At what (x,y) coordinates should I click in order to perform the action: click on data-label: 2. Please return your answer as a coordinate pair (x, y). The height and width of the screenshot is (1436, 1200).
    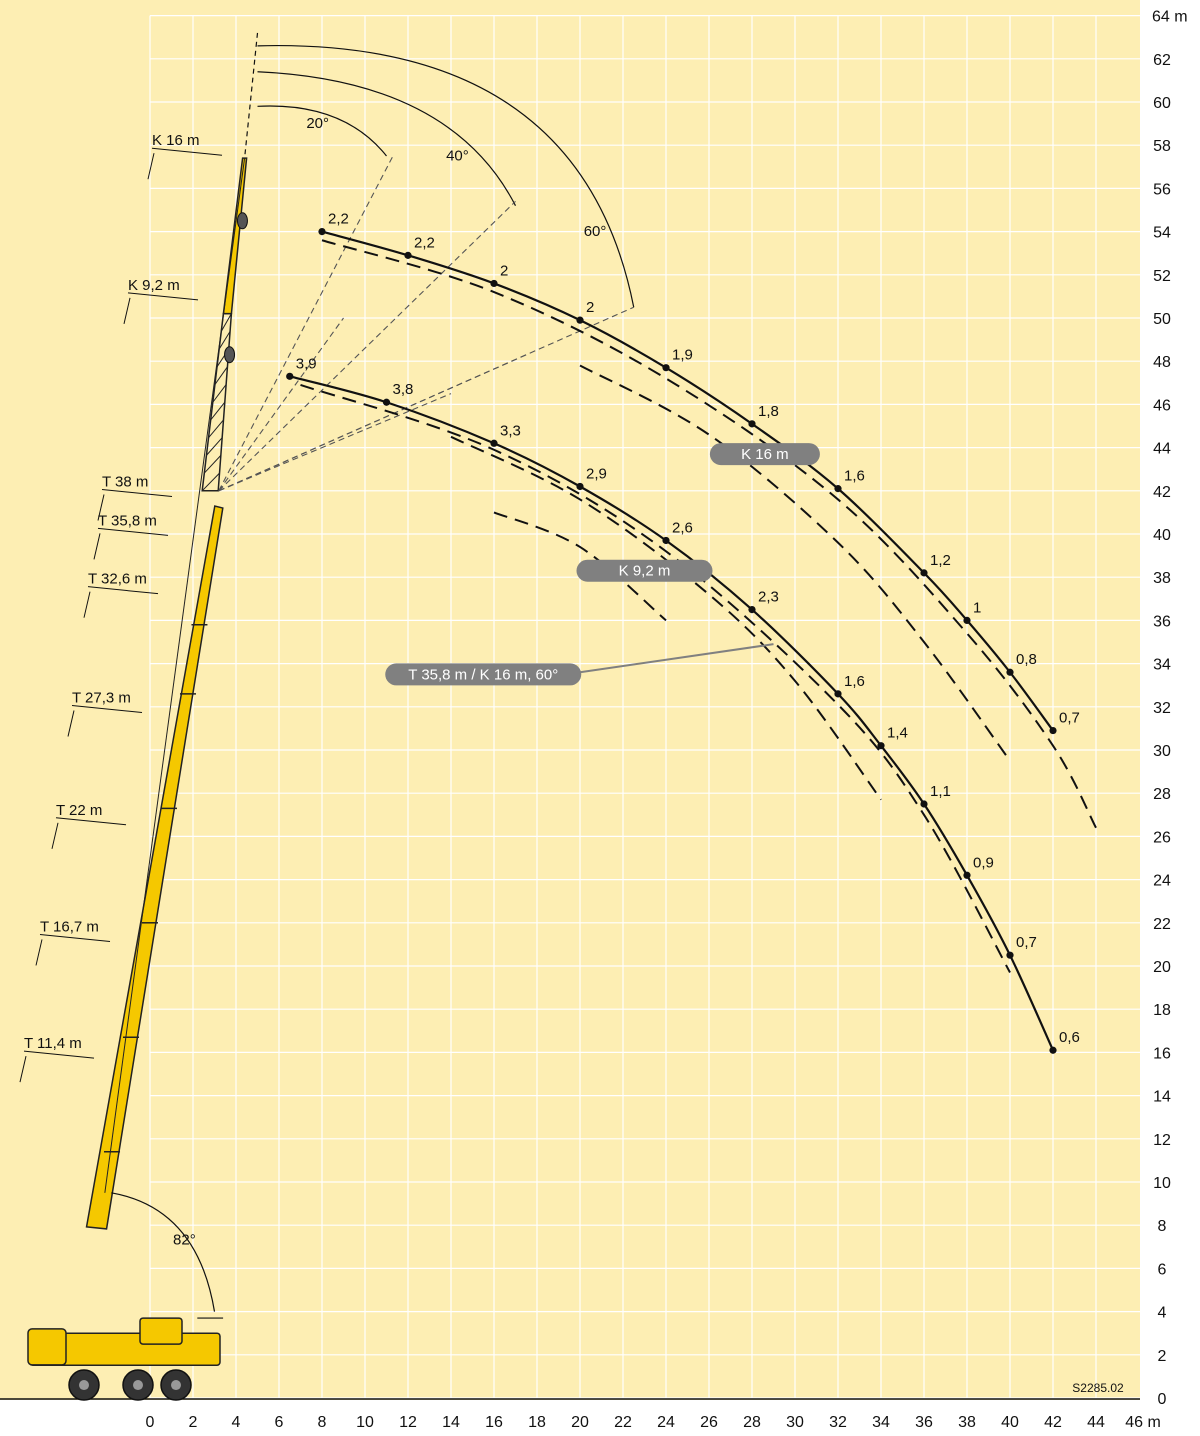
    Looking at the image, I should click on (504, 270).